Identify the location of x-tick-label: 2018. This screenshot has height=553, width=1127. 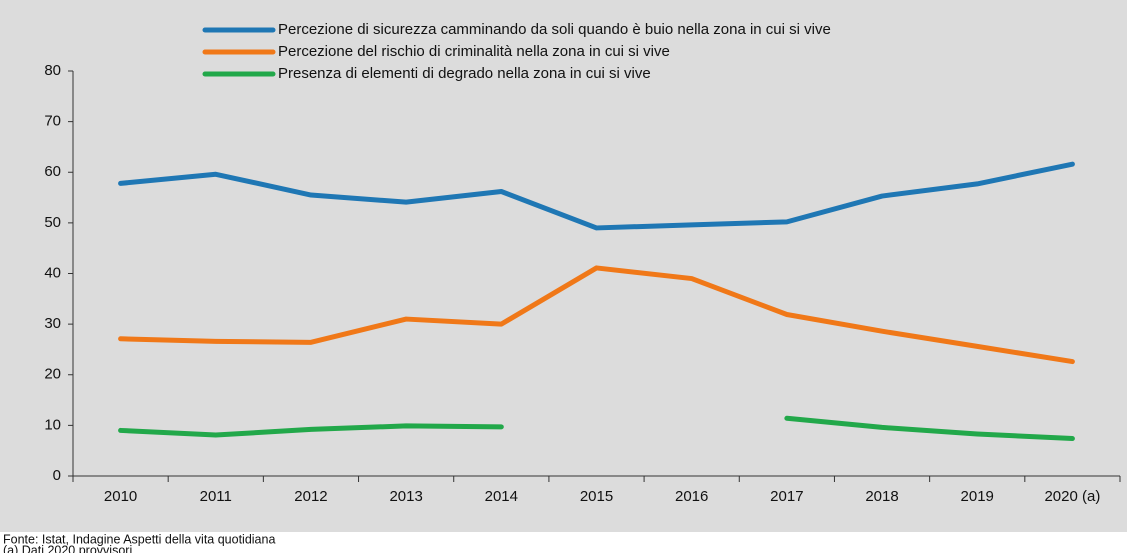
(881, 496).